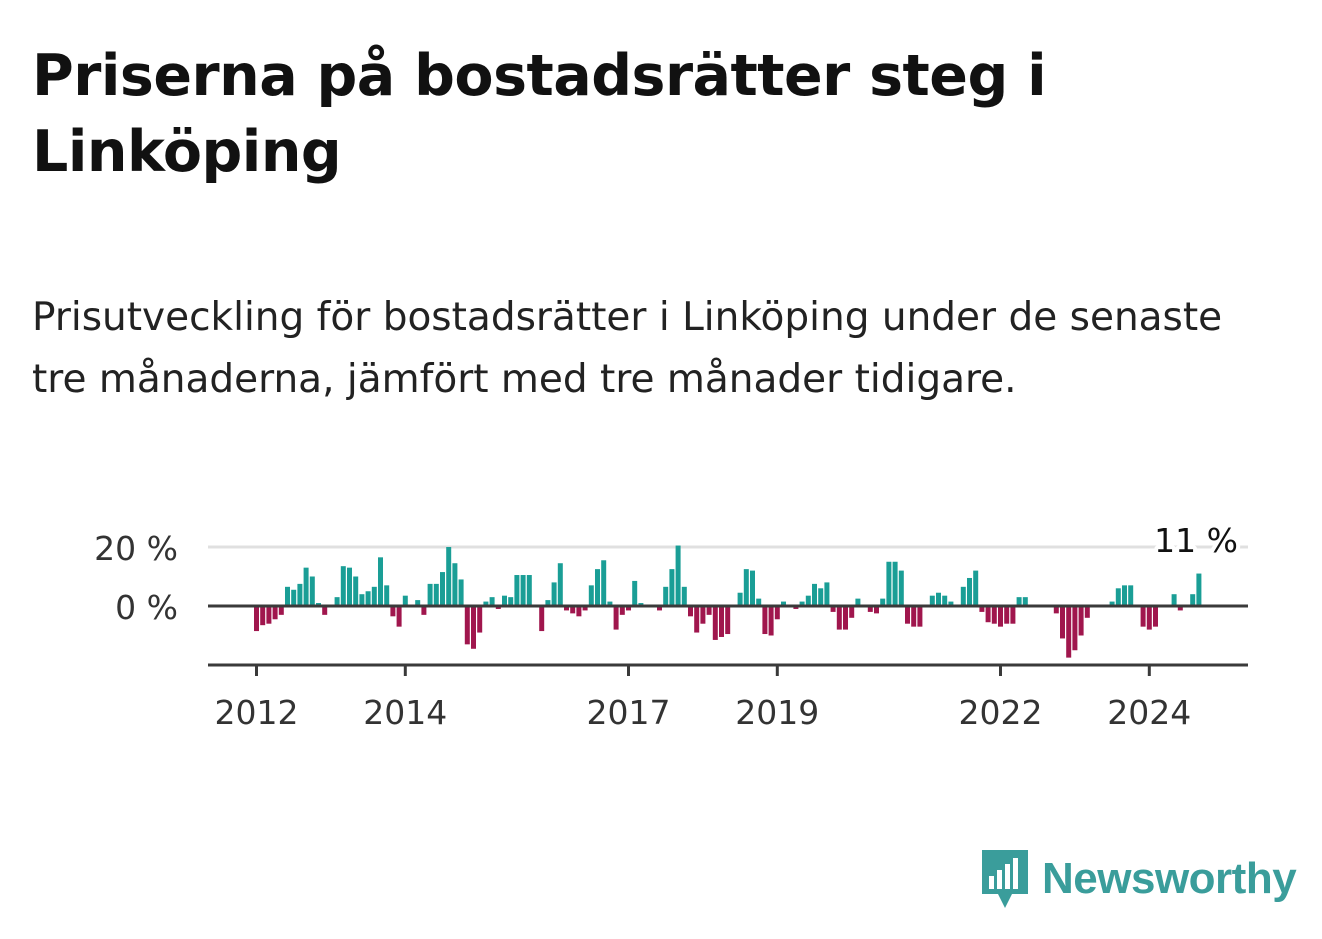  Describe the element at coordinates (1001, 712) in the screenshot. I see `x-tick-label: 2022` at that location.